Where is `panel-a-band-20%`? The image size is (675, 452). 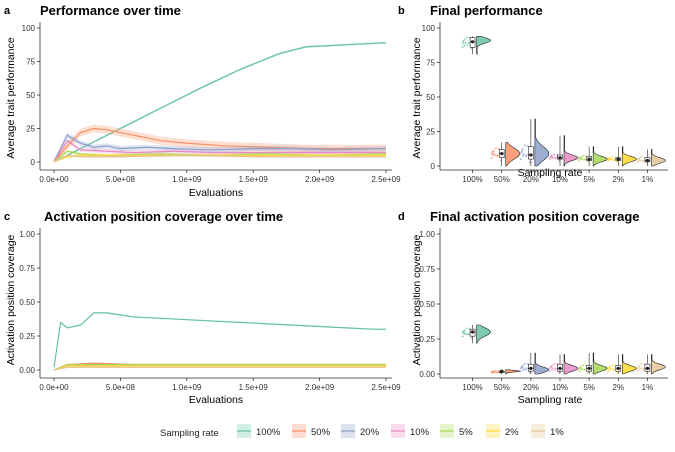
panel-a-band-20% is located at coordinates (220, 147).